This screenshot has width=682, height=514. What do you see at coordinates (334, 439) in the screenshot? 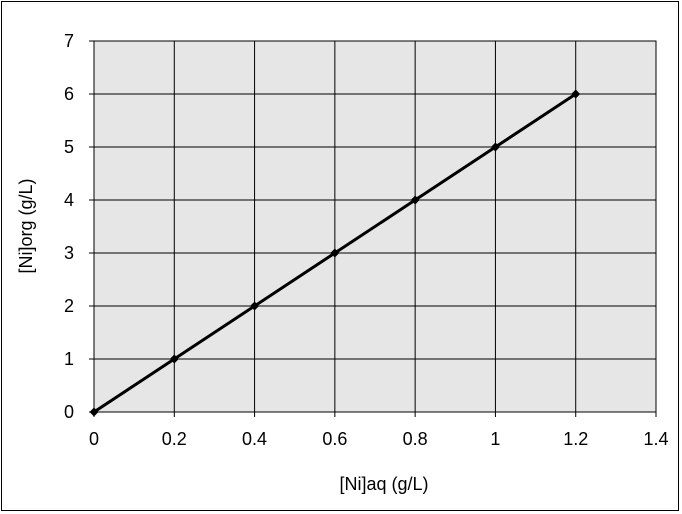
I see `x-tick-label: 0.6` at bounding box center [334, 439].